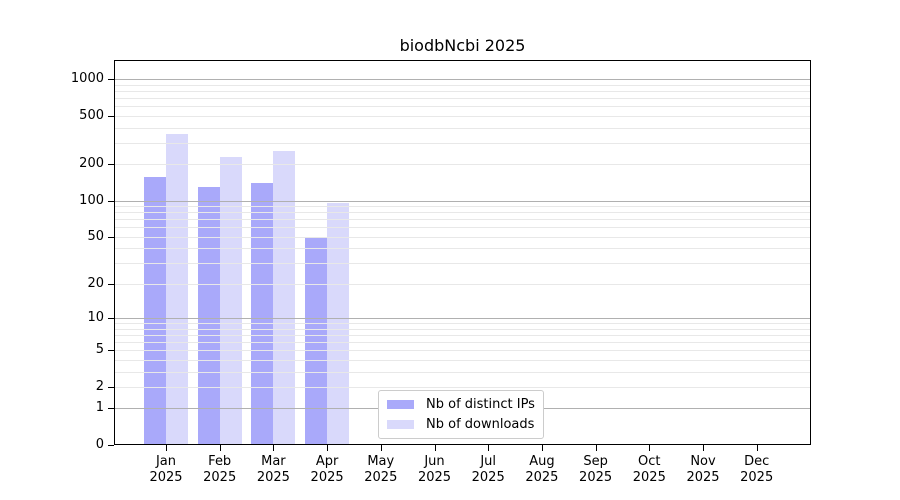 This screenshot has height=500, width=900. Describe the element at coordinates (435, 469) in the screenshot. I see `x-tick-label: Jun 2025` at that location.